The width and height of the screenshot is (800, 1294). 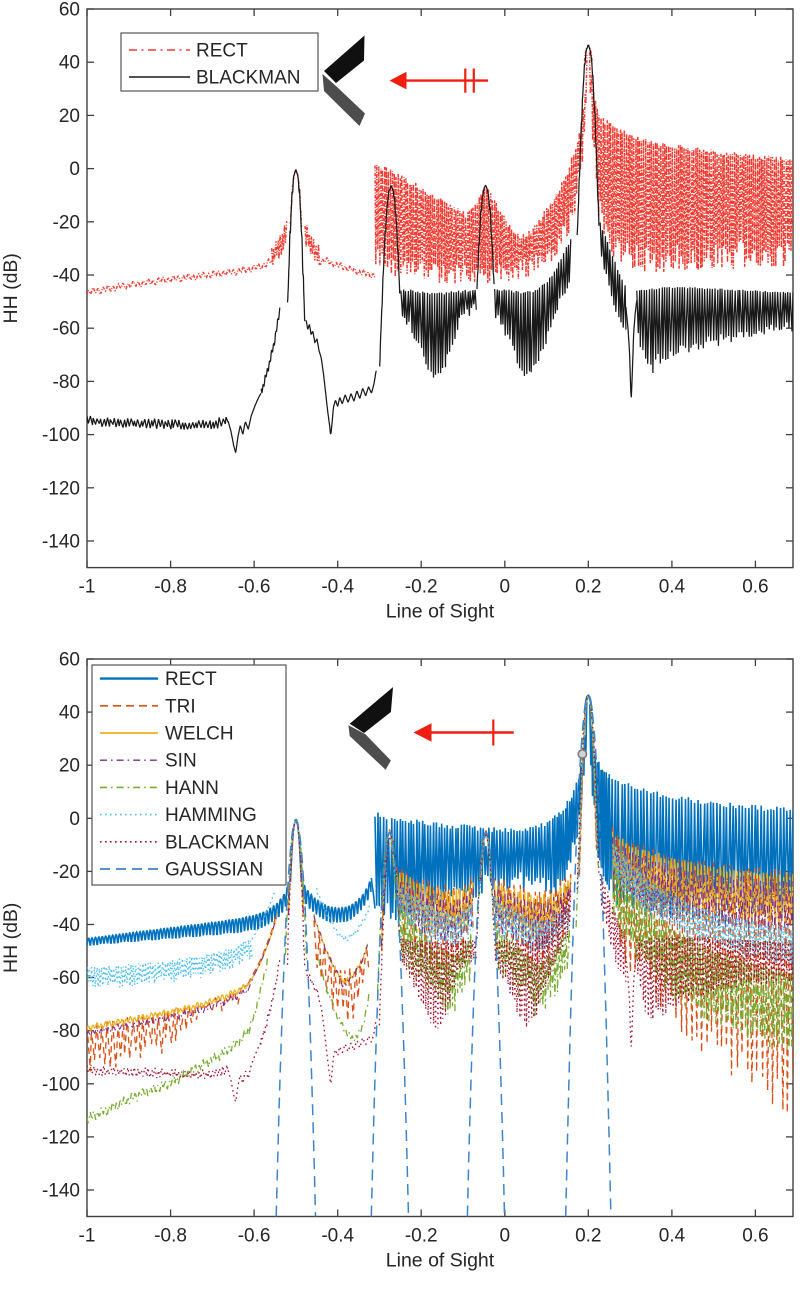 What do you see at coordinates (214, 870) in the screenshot?
I see `svg-text: GAUSSIAN` at bounding box center [214, 870].